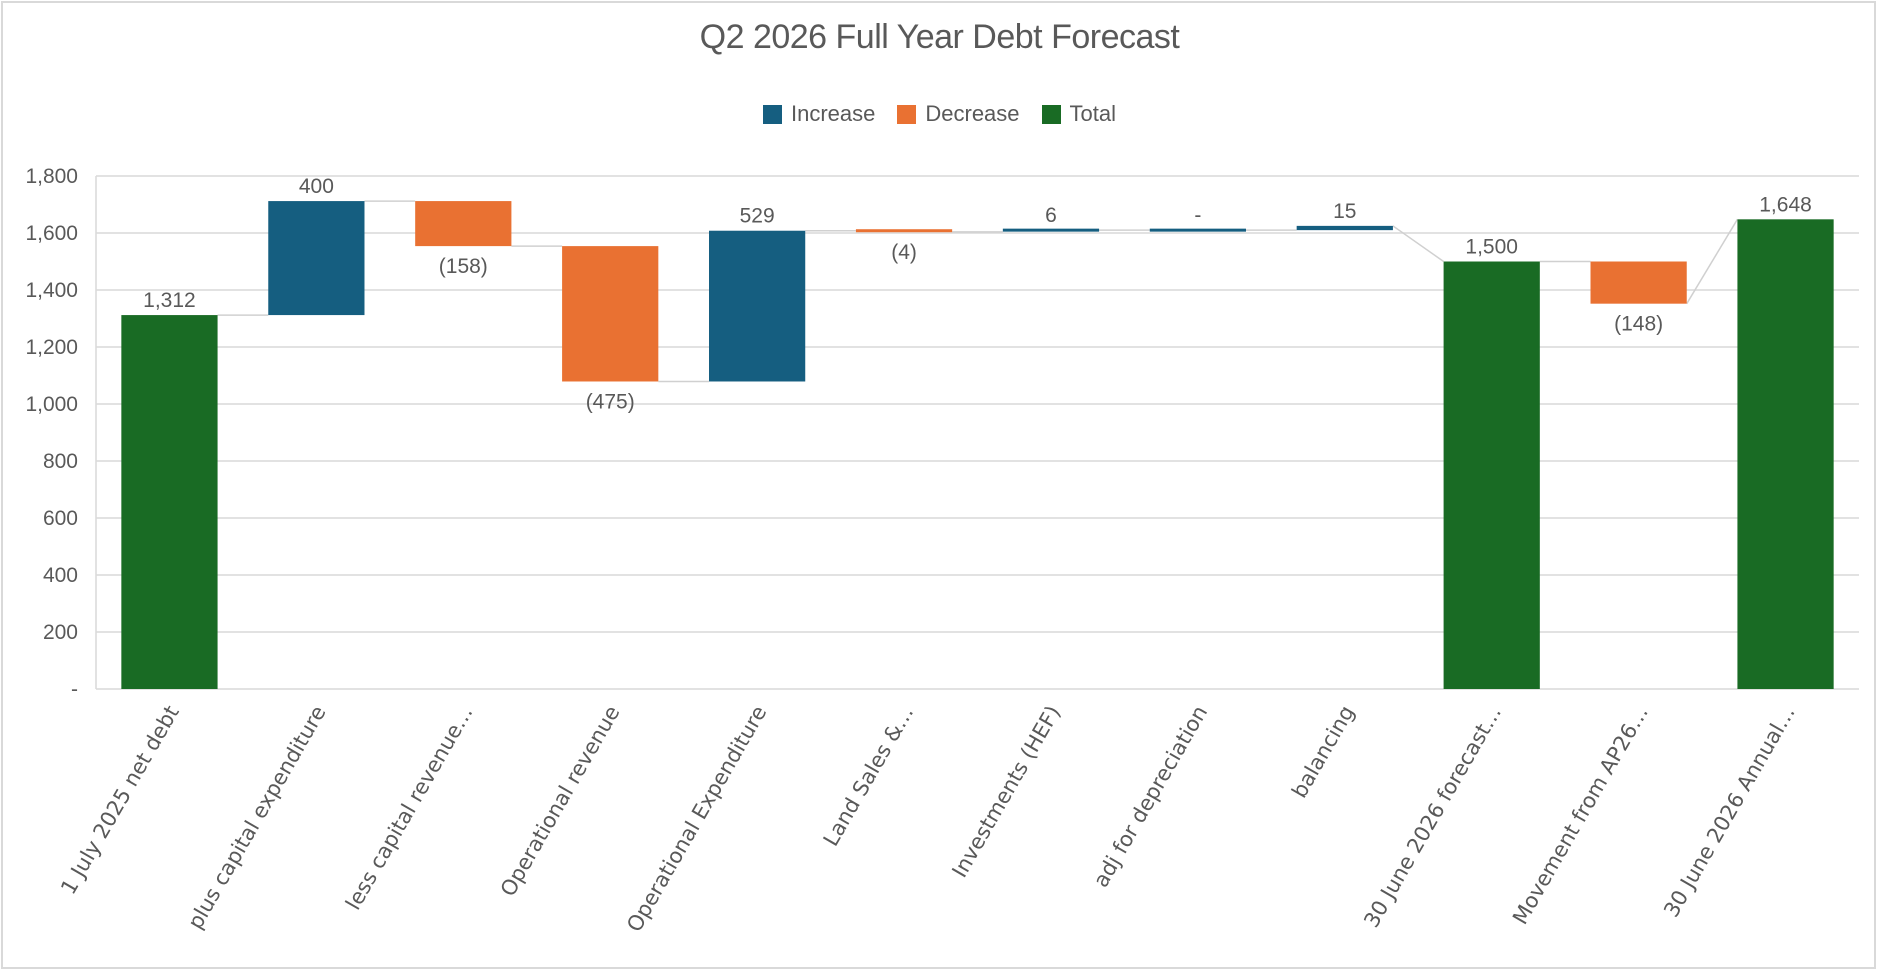  What do you see at coordinates (907, 114) in the screenshot?
I see `legend-swatch-decrease` at bounding box center [907, 114].